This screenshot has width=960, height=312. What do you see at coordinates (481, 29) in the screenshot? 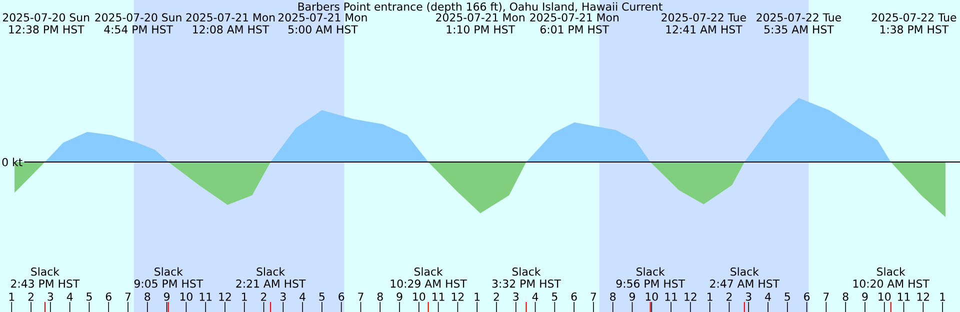
I see `text: 1:10 PM HST` at bounding box center [481, 29].